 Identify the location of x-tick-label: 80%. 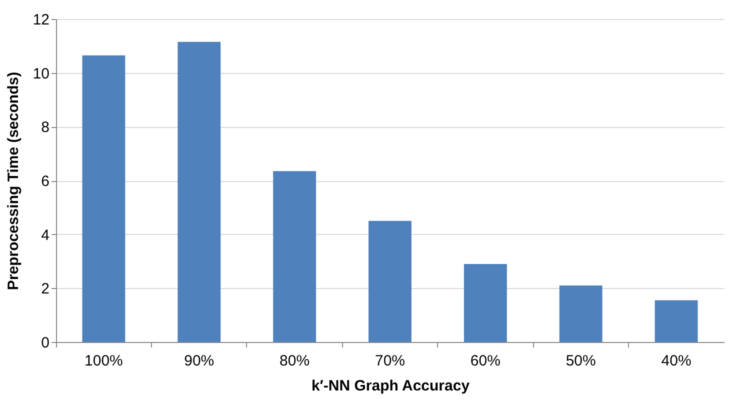
(295, 361).